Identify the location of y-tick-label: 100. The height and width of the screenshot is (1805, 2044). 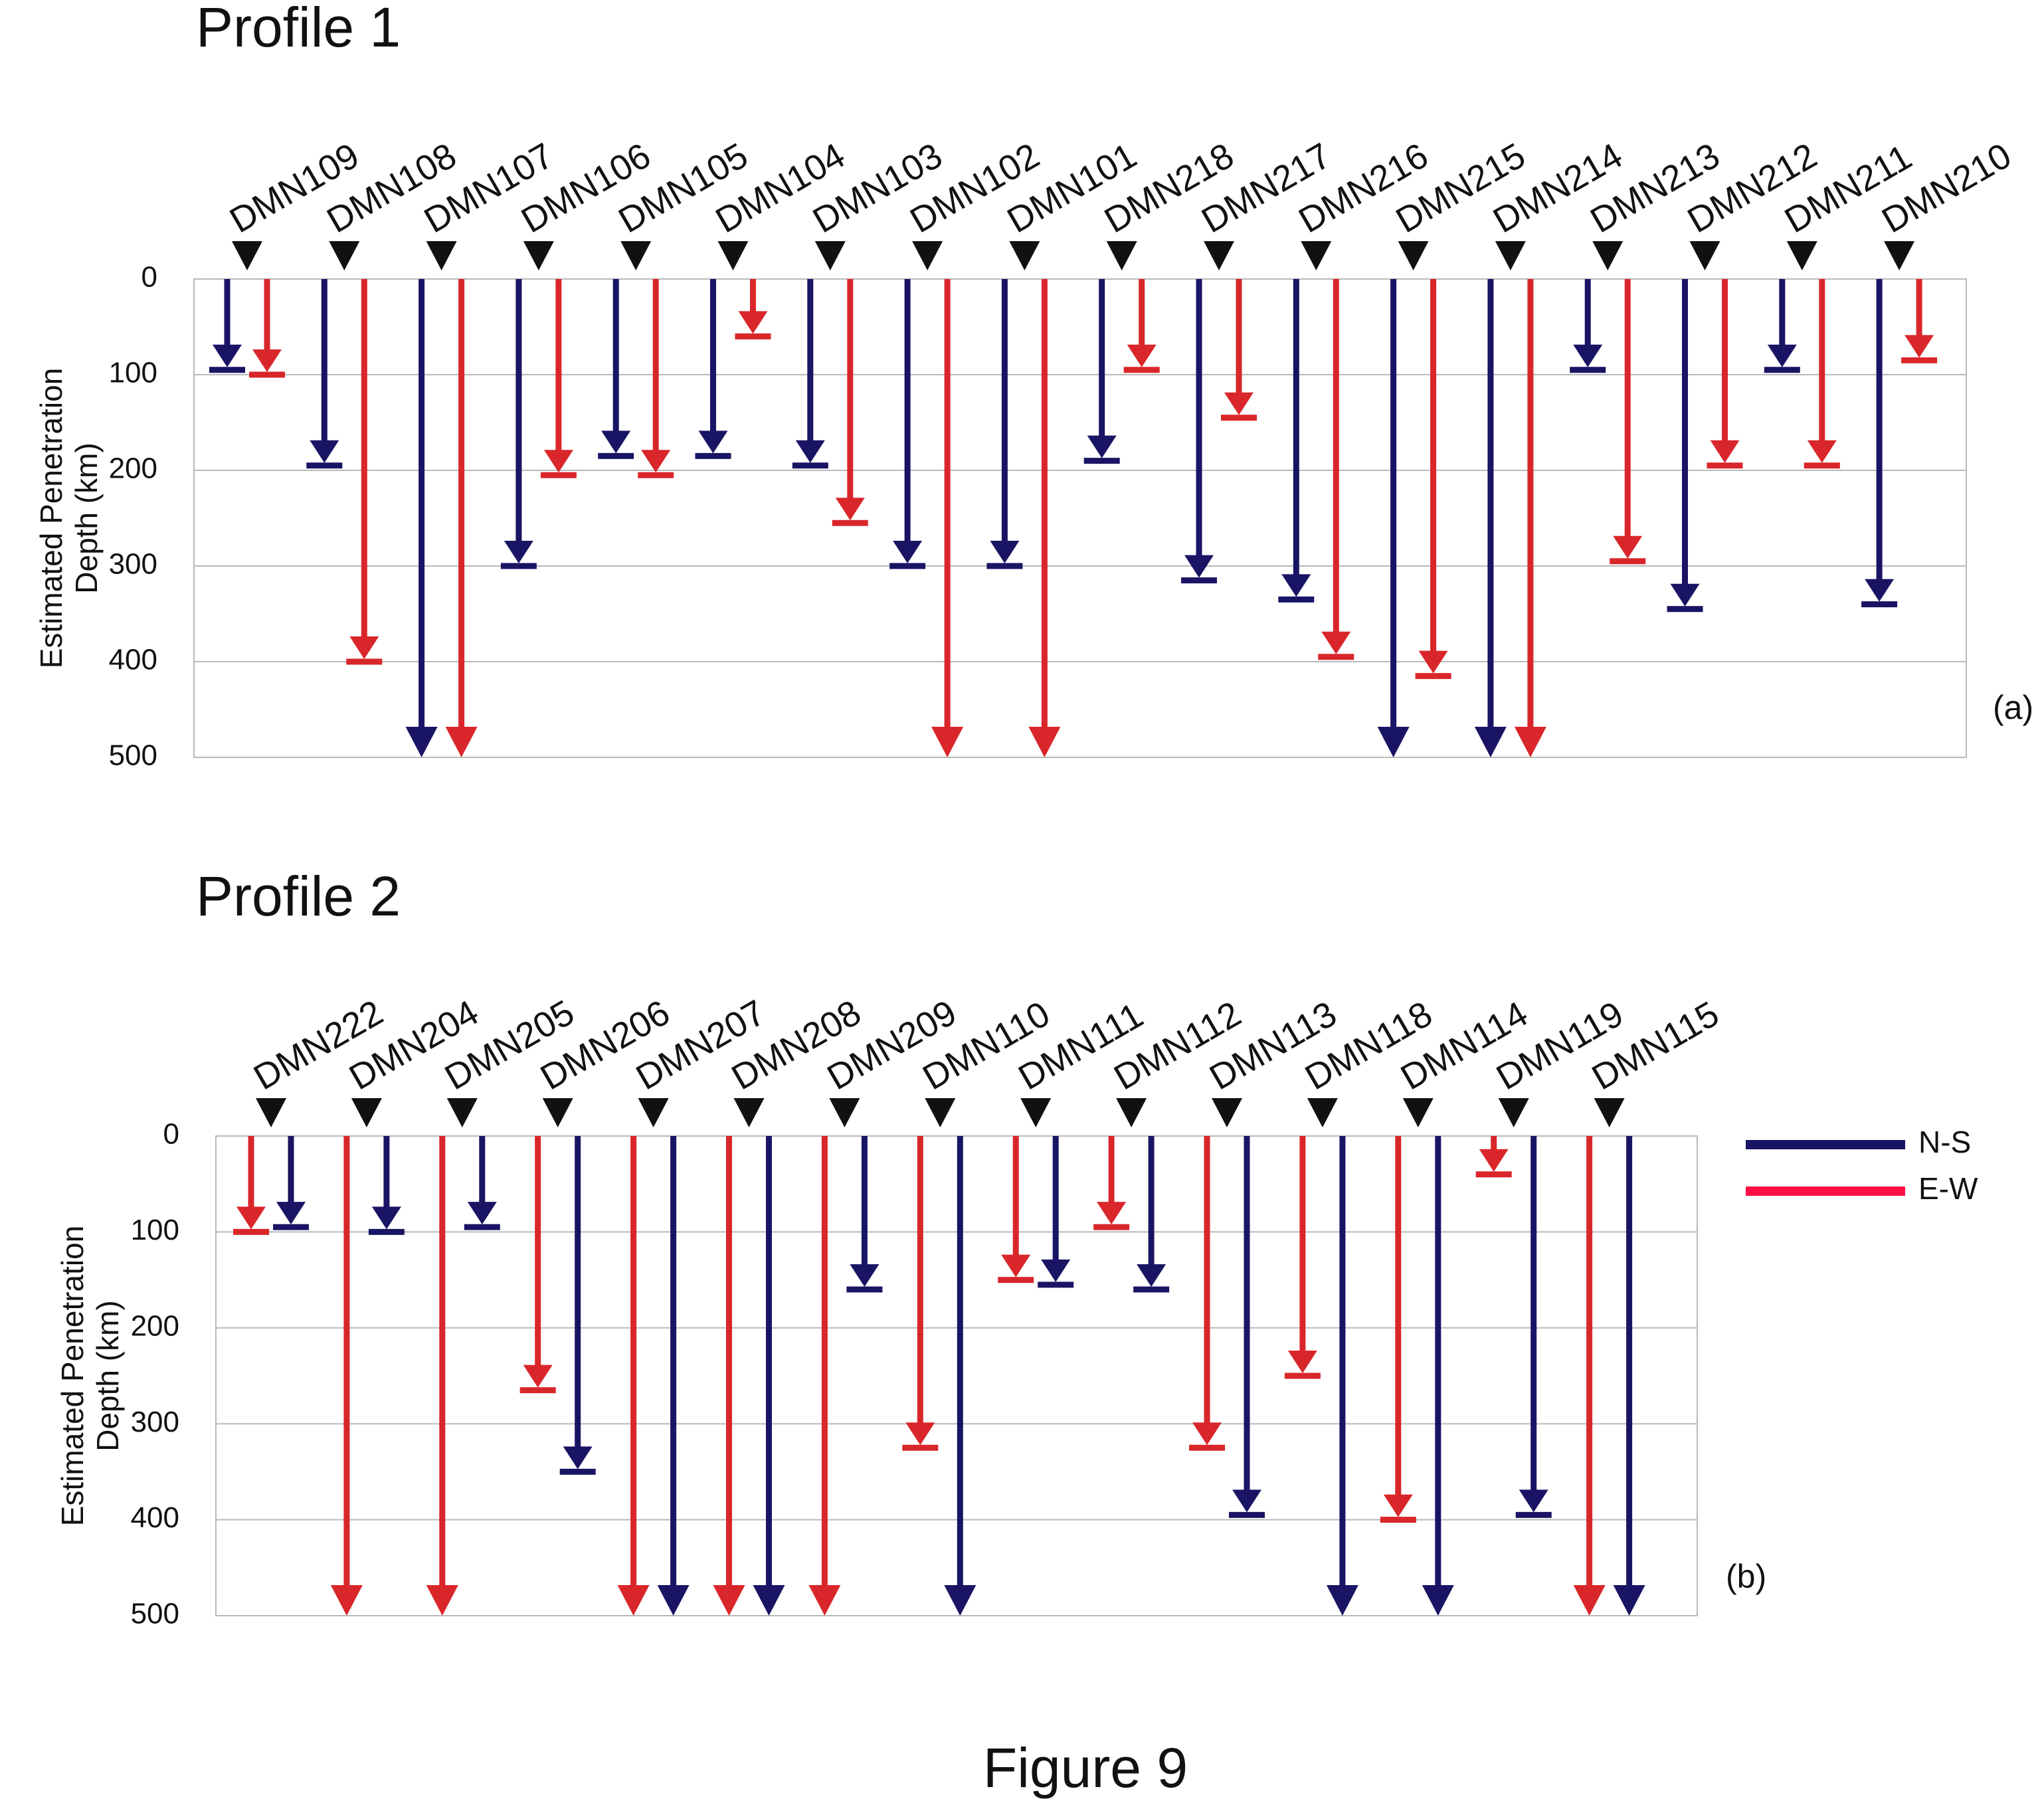
(133, 373).